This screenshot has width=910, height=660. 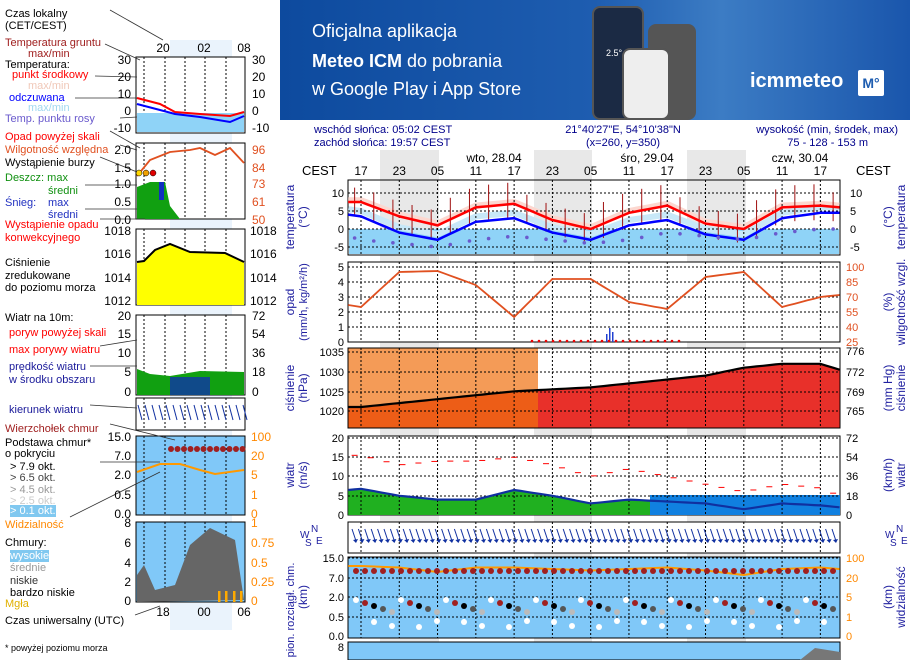 What do you see at coordinates (117, 254) in the screenshot?
I see `mini-pressure-axis: 1016` at bounding box center [117, 254].